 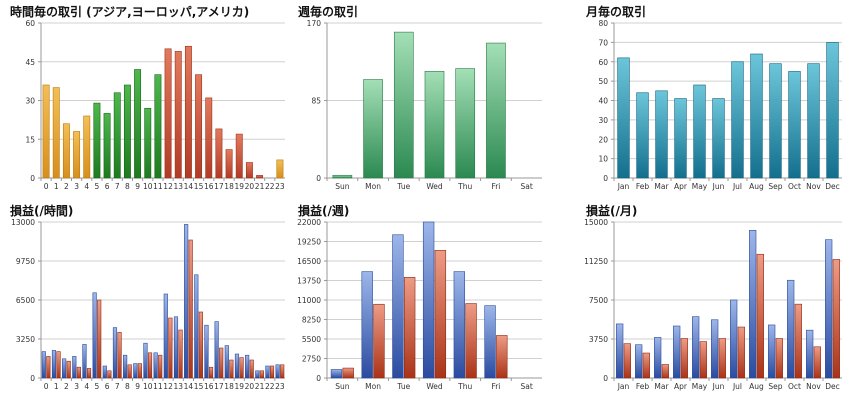 What do you see at coordinates (495, 186) in the screenshot?
I see `x-tick-label: Fri` at bounding box center [495, 186].